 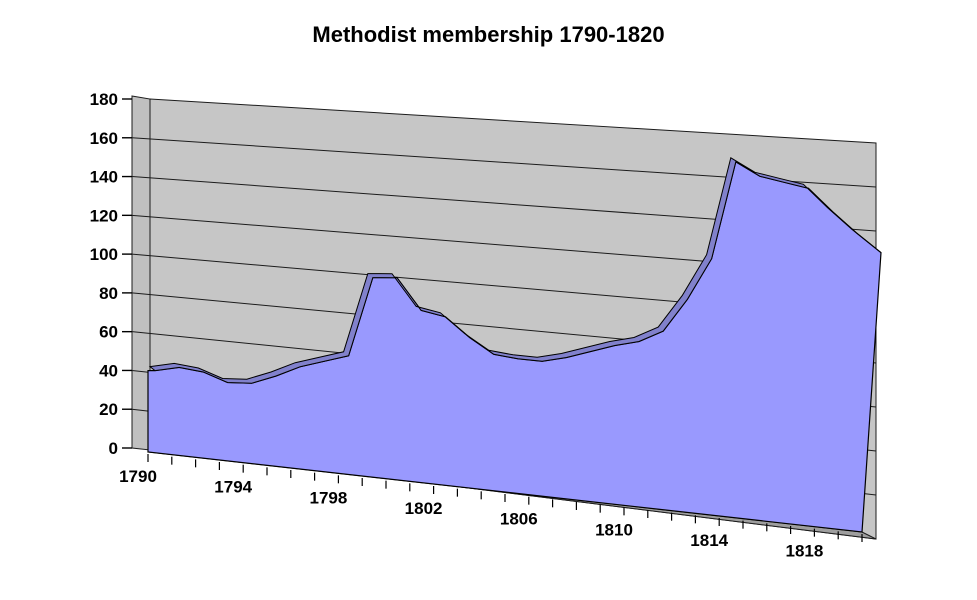 I want to click on y-tick-label: 60, so click(x=108, y=332).